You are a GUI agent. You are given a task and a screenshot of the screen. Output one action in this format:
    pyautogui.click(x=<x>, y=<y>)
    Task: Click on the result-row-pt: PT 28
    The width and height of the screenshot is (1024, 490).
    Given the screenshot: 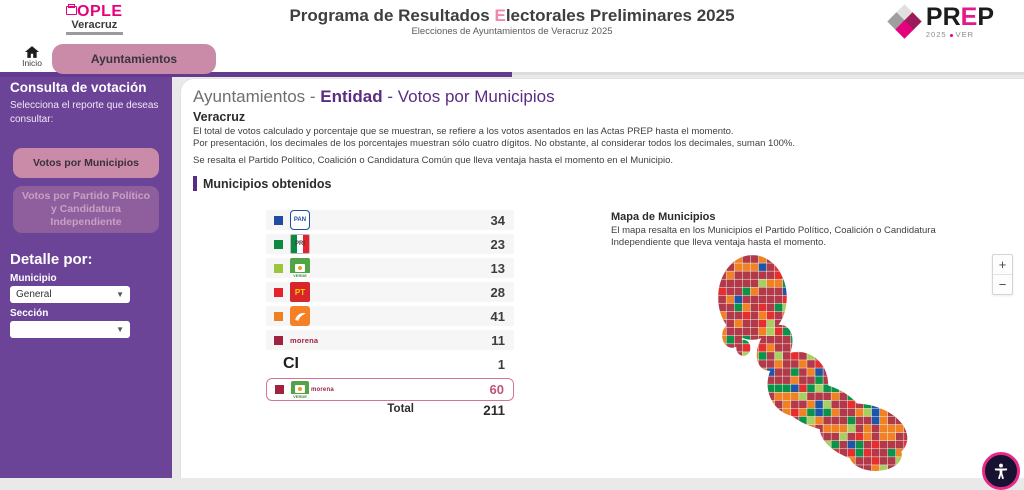 What is the action you would take?
    pyautogui.click(x=390, y=292)
    